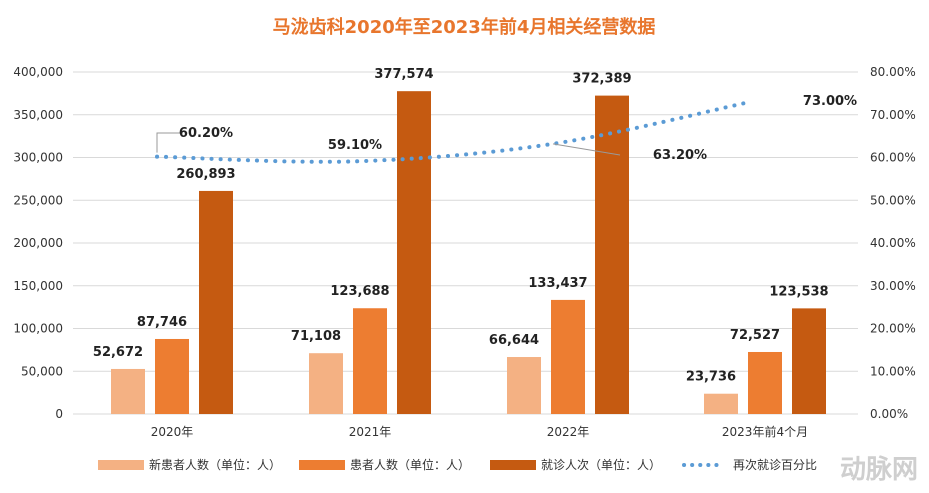  What do you see at coordinates (711, 377) in the screenshot?
I see `data-label-new-patients: 23,736` at bounding box center [711, 377].